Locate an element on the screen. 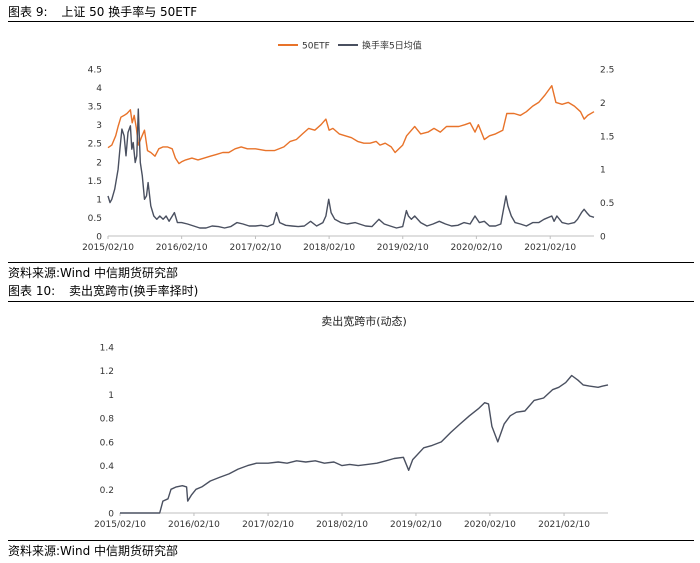 Image resolution: width=700 pixels, height=563 pixels. y-left-tick-label: 4.5 is located at coordinates (95, 71).